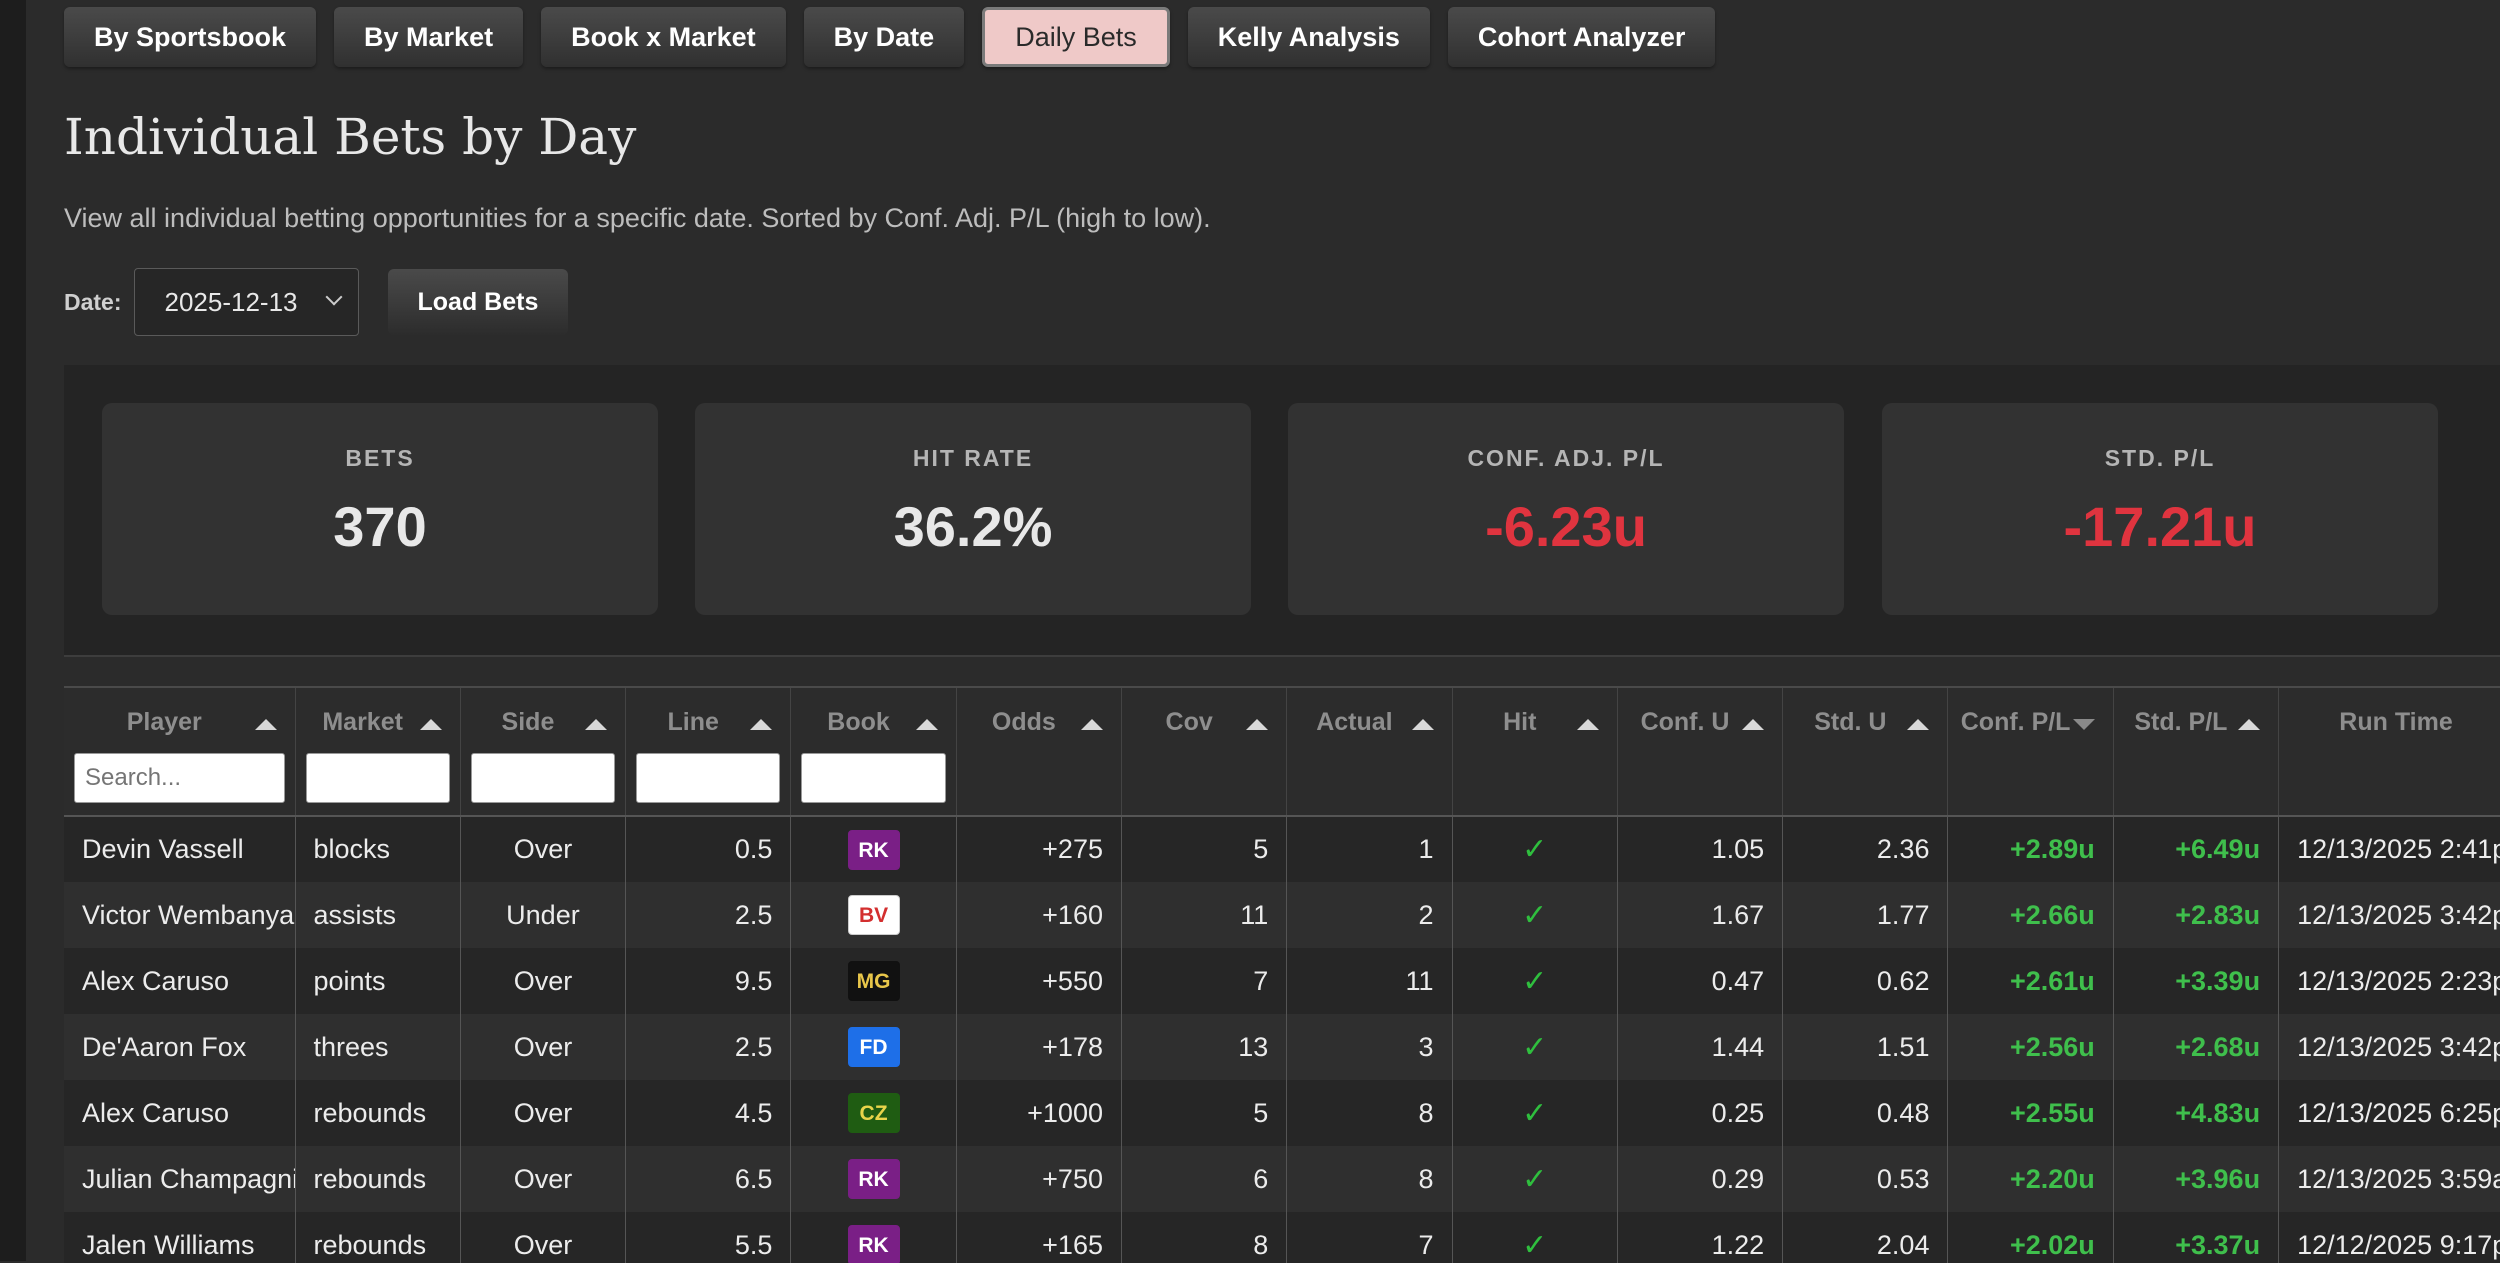 This screenshot has width=2500, height=1263. I want to click on std-pl-cell: +3.37u, so click(2196, 1237).